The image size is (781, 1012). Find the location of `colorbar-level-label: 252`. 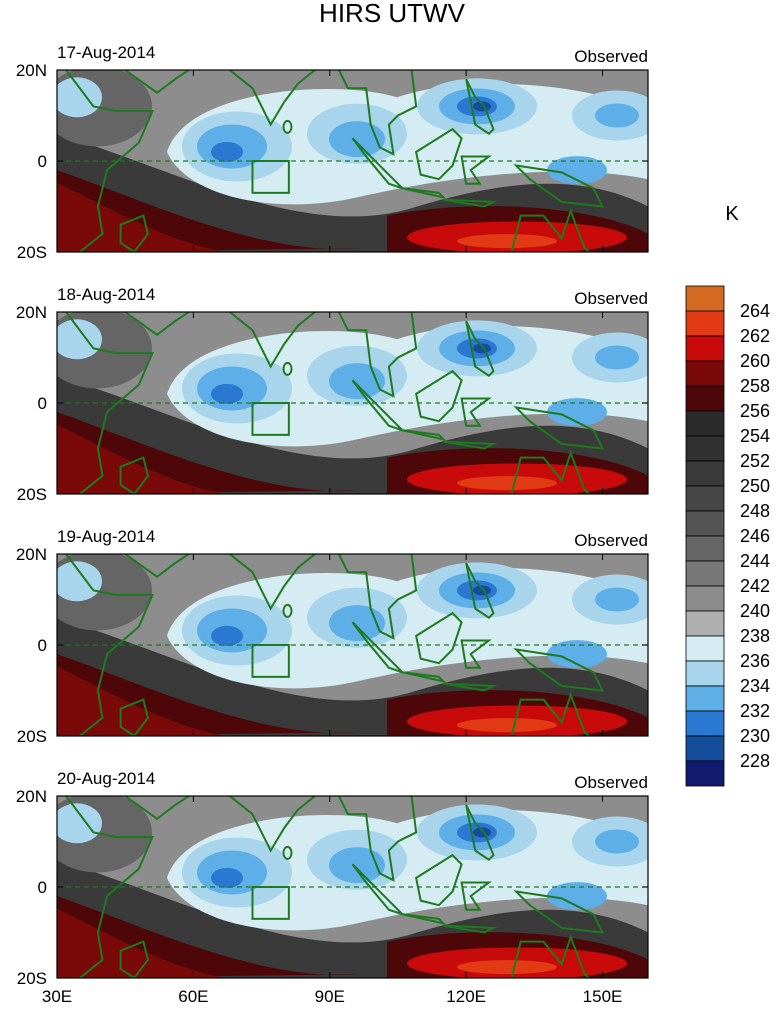

colorbar-level-label: 252 is located at coordinates (755, 461).